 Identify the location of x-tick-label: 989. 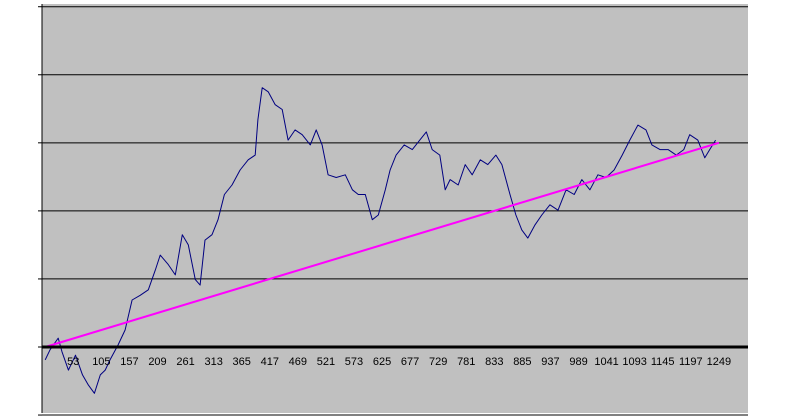
(578, 362).